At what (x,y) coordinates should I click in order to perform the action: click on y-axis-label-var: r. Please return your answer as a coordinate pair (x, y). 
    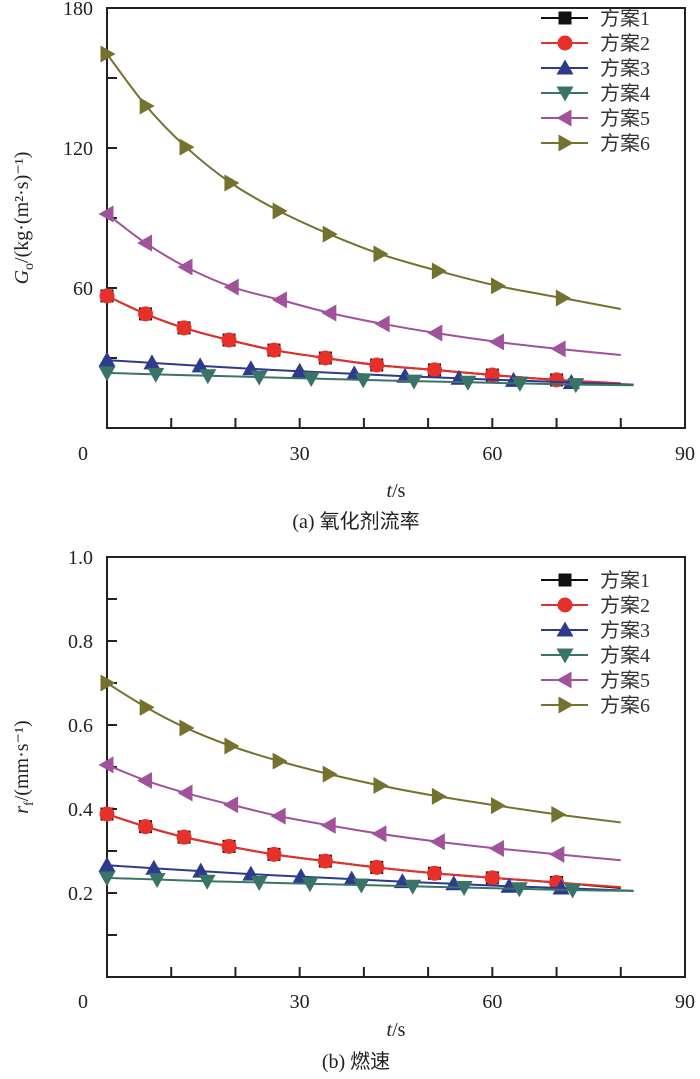
    Looking at the image, I should click on (22, 810).